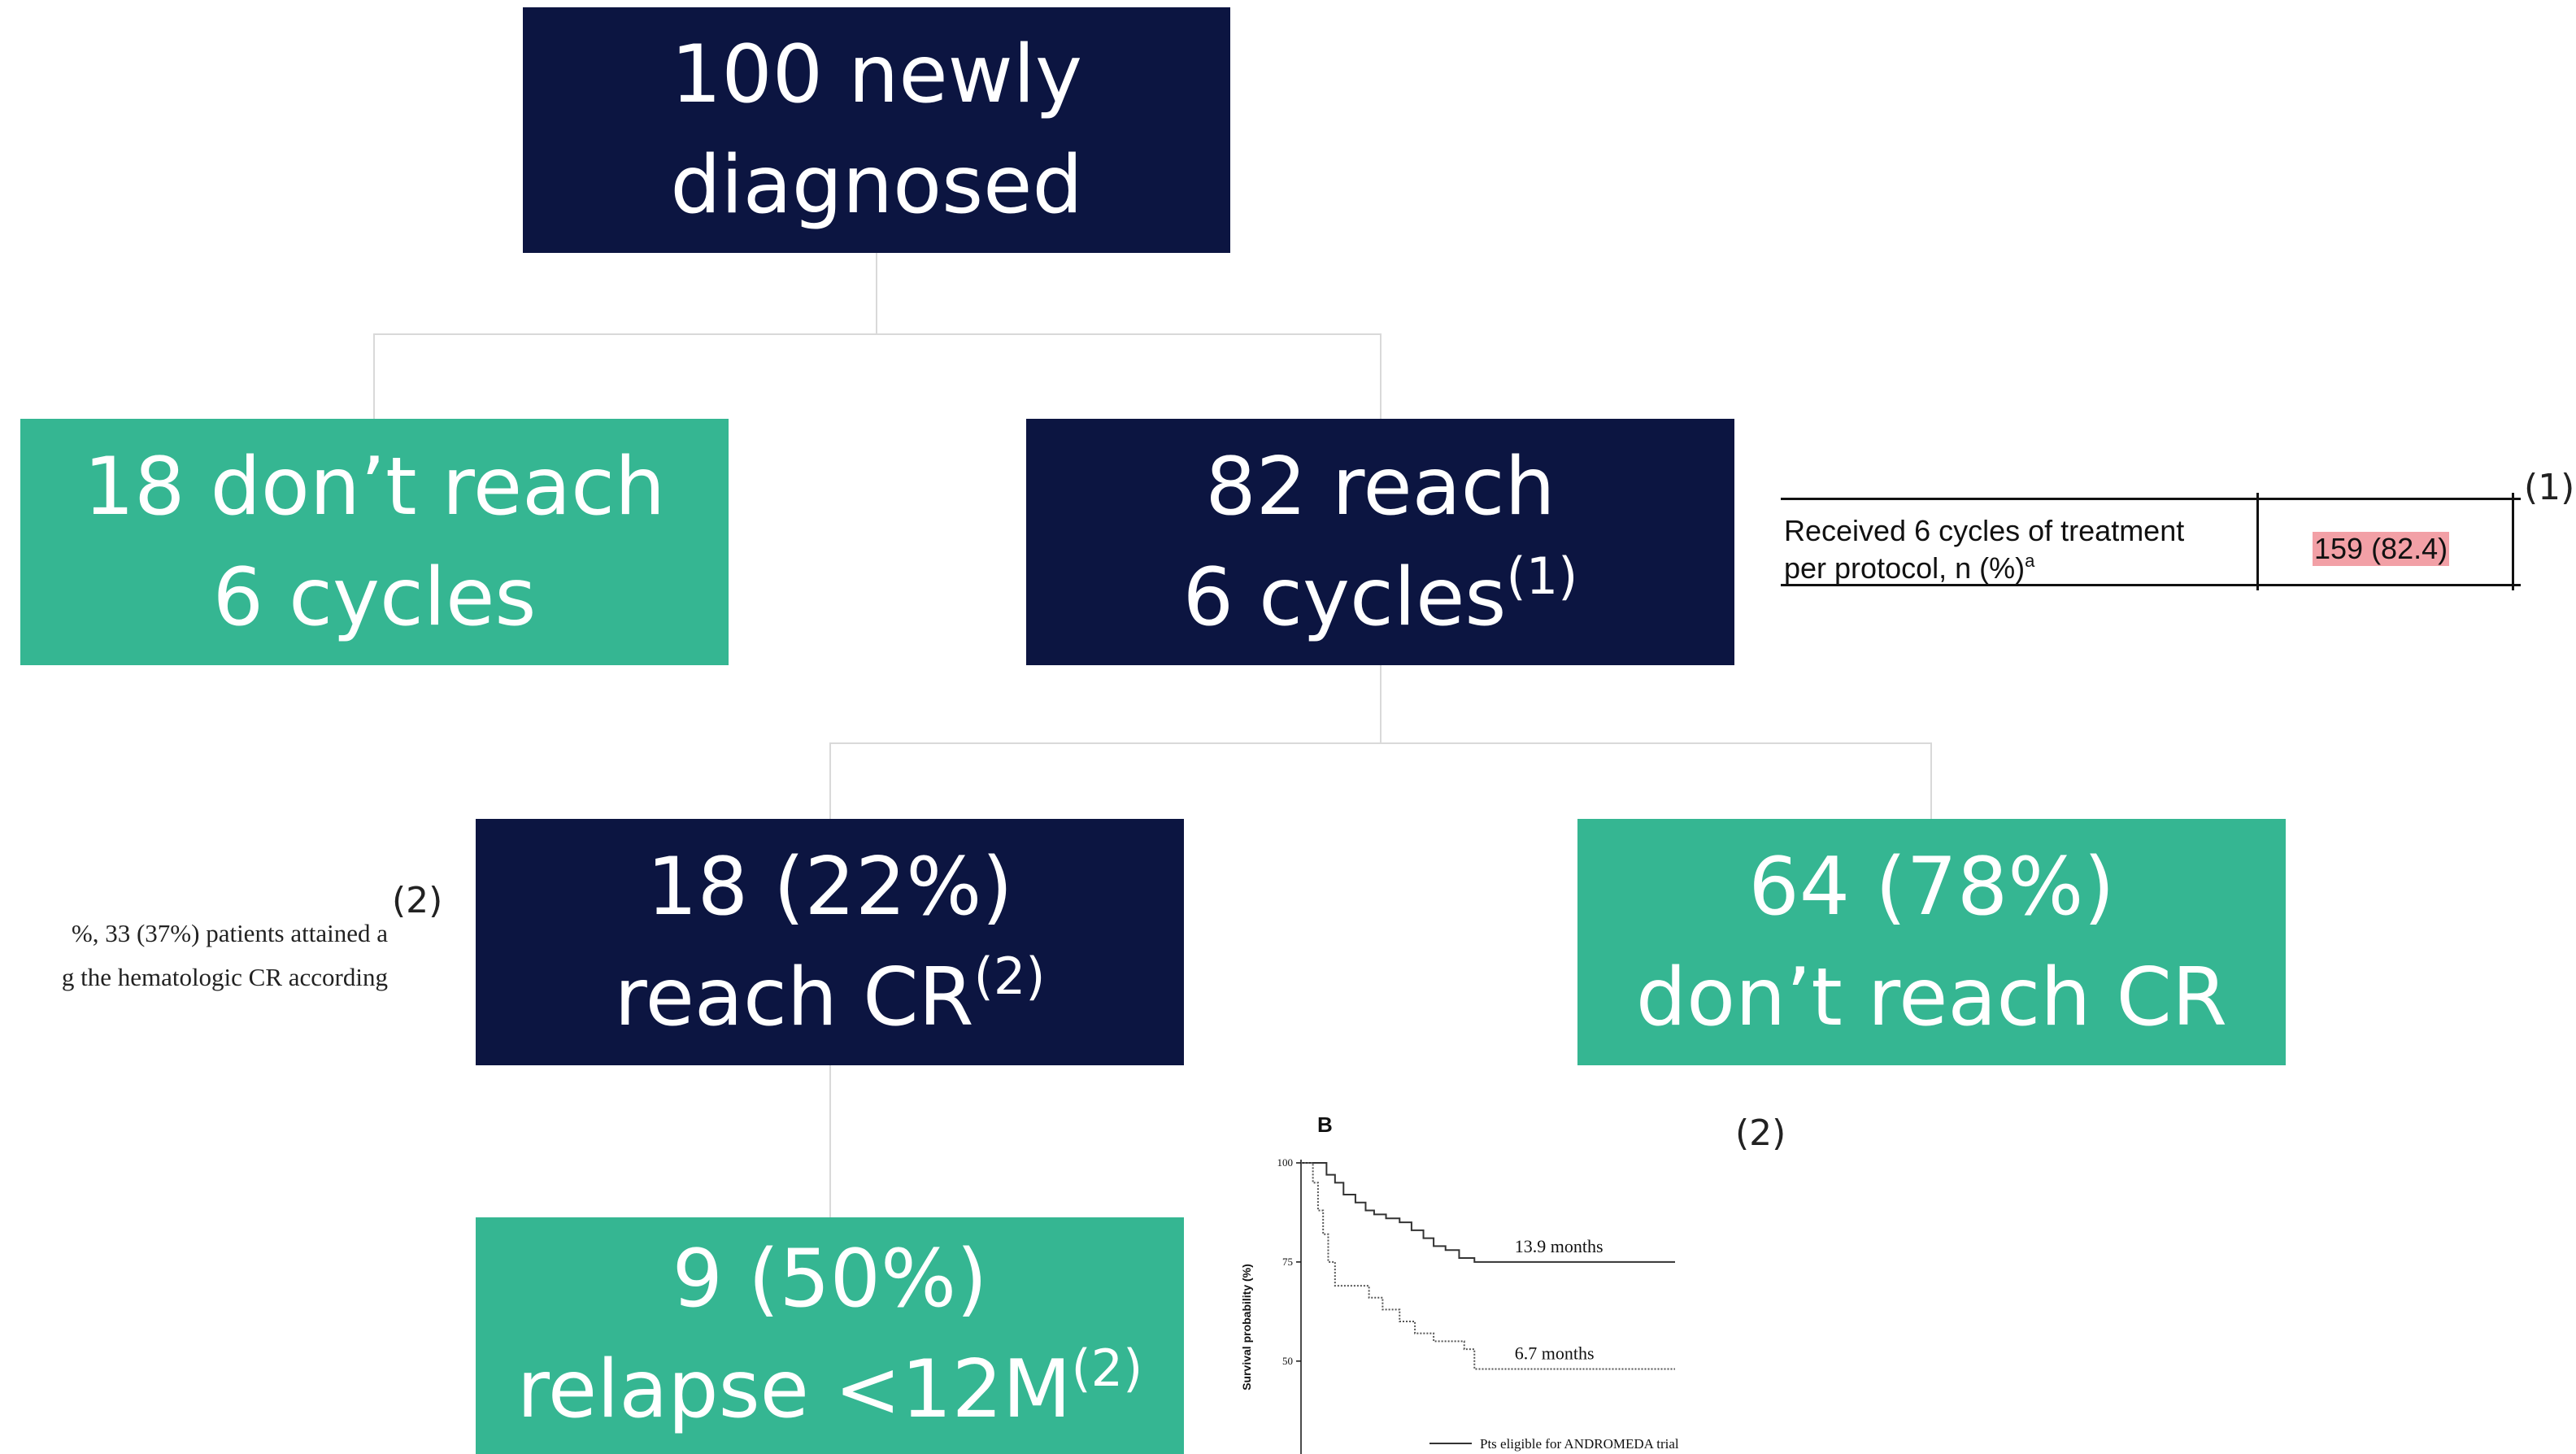  I want to click on connector-cr-no-drop, so click(1931, 780).